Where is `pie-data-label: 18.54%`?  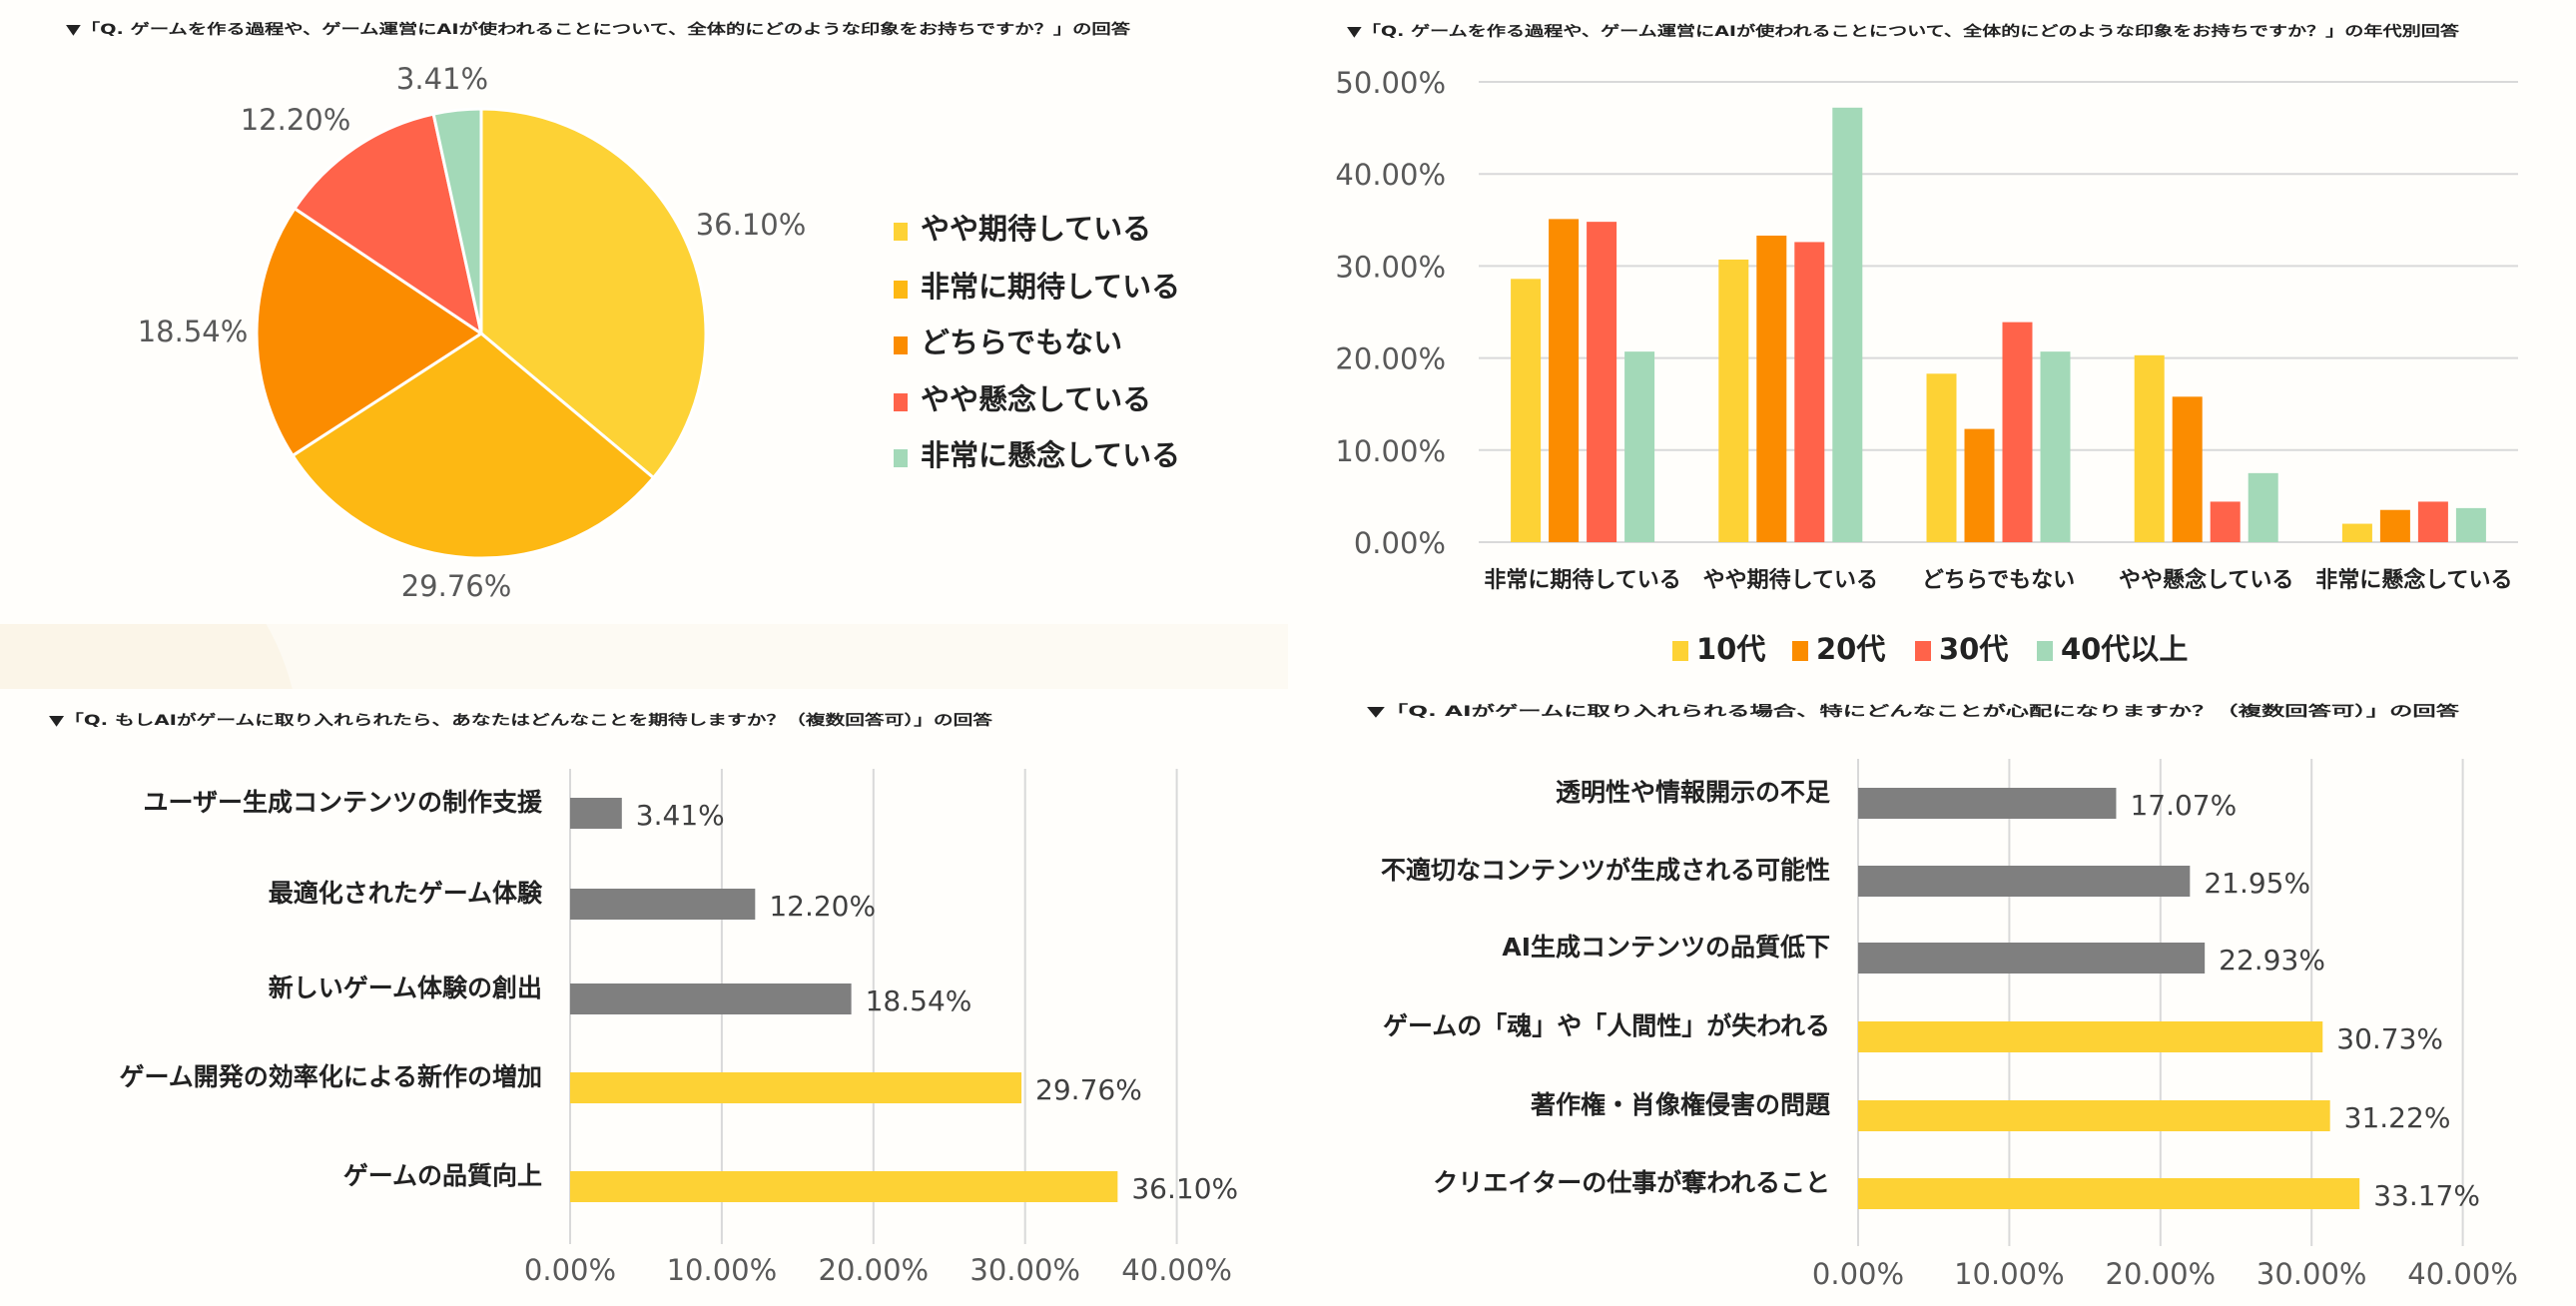
pie-data-label: 18.54% is located at coordinates (194, 331).